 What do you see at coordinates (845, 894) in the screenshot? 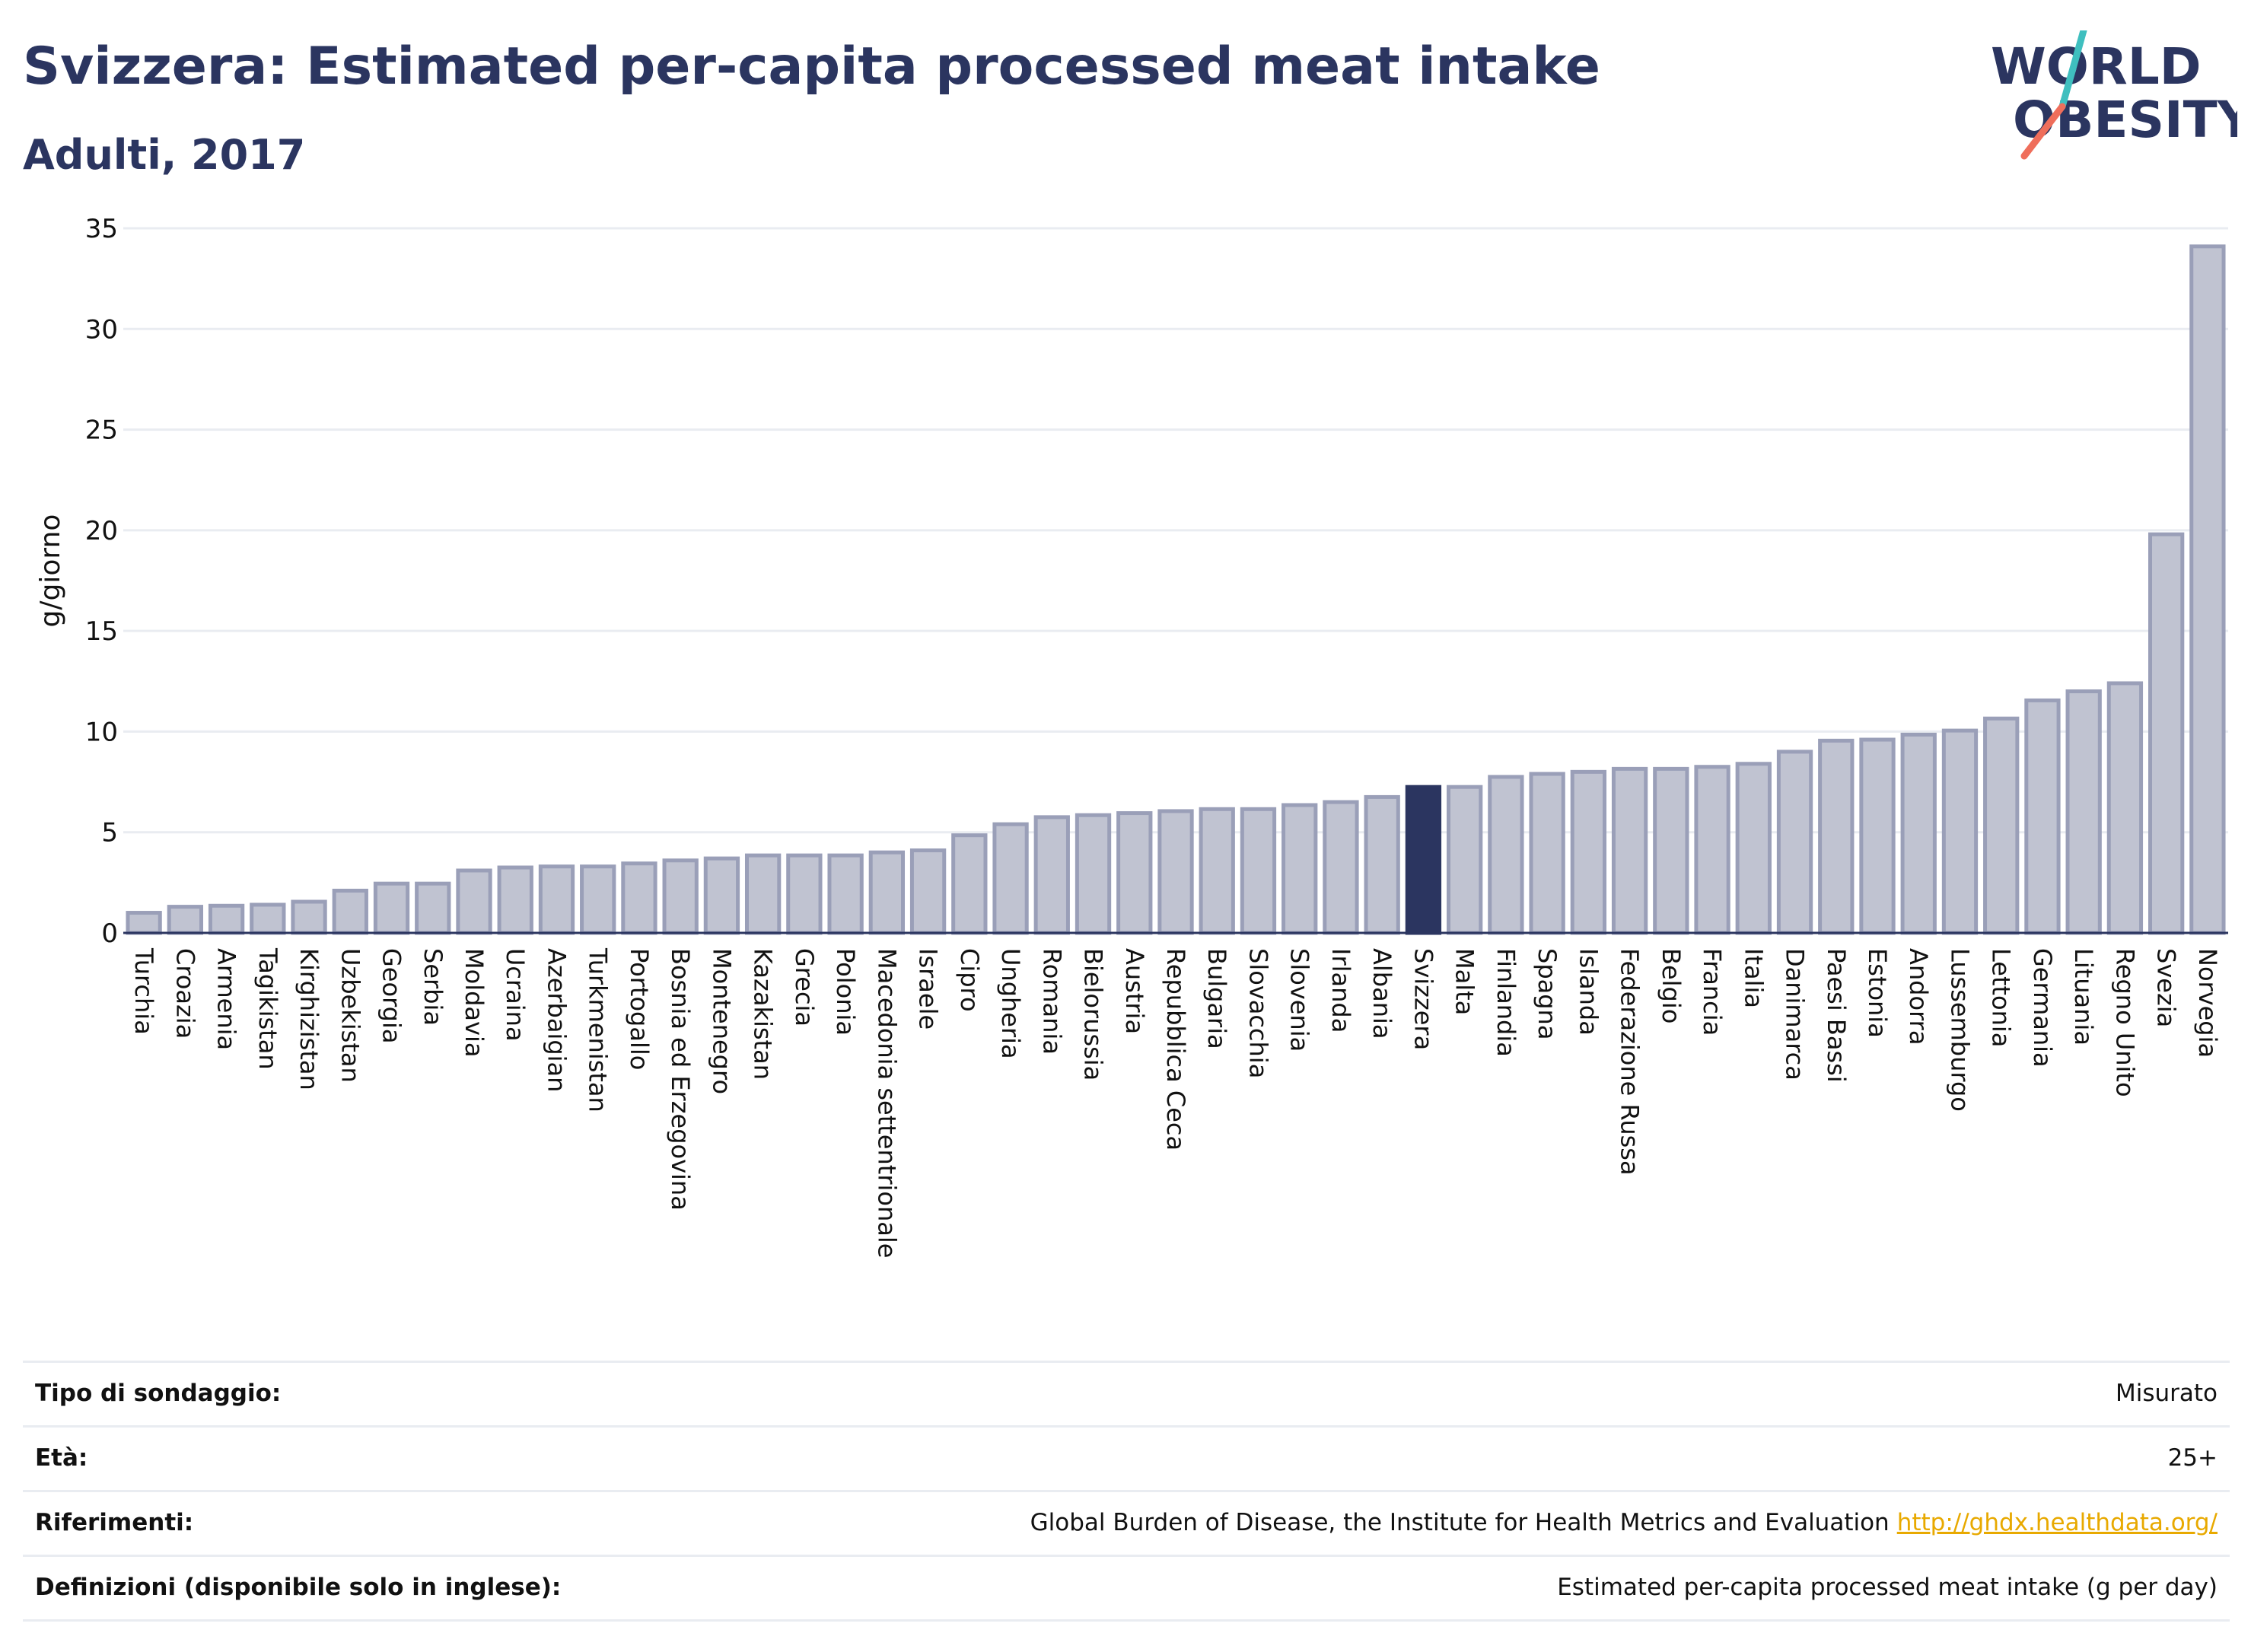
I see `bar-polonia` at bounding box center [845, 894].